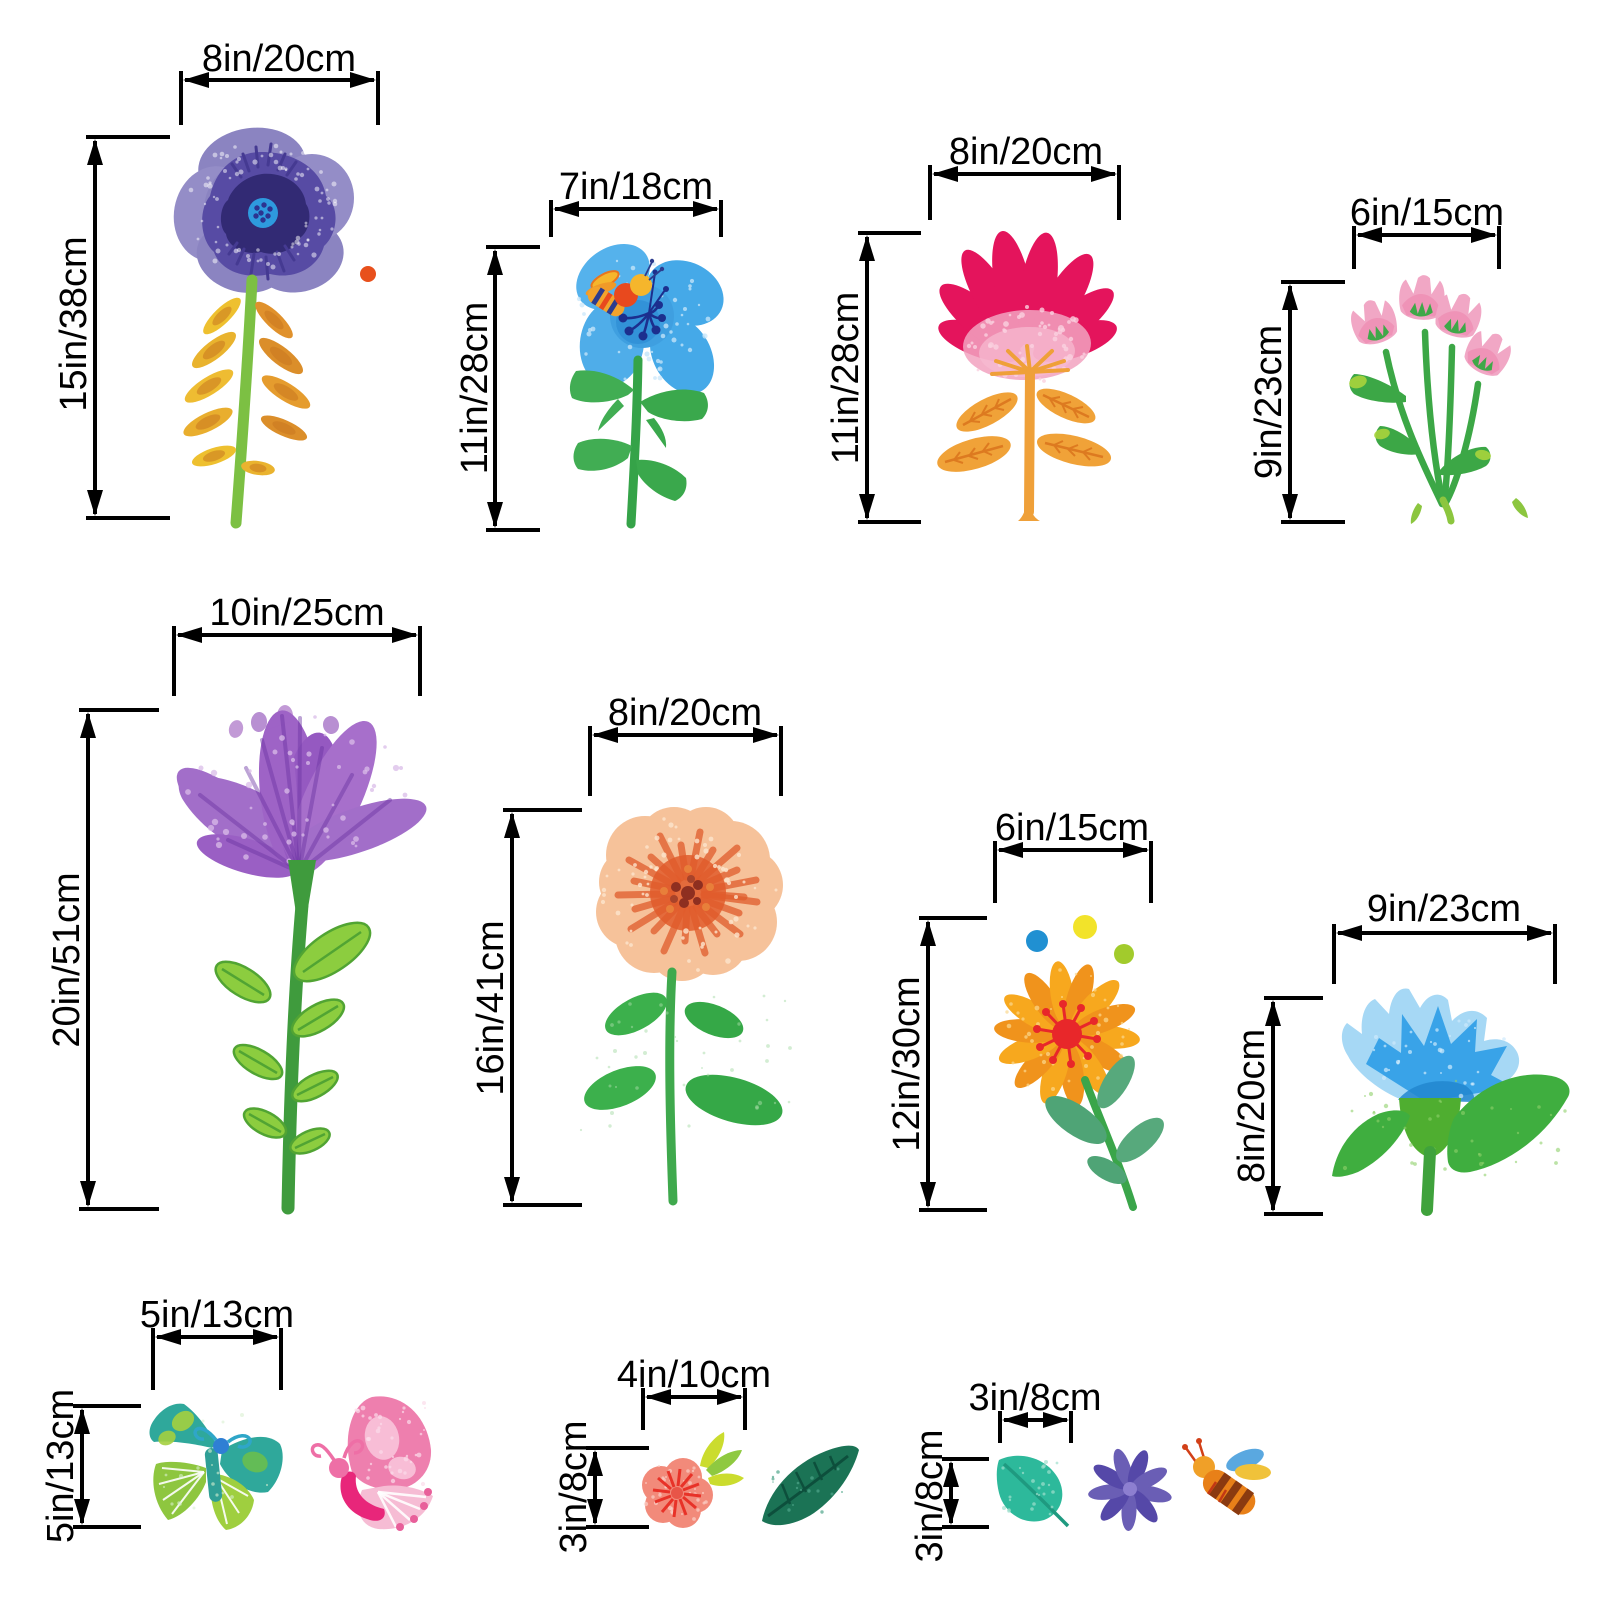  What do you see at coordinates (491, 1007) in the screenshot?
I see `svg-text: 16in/41cm` at bounding box center [491, 1007].